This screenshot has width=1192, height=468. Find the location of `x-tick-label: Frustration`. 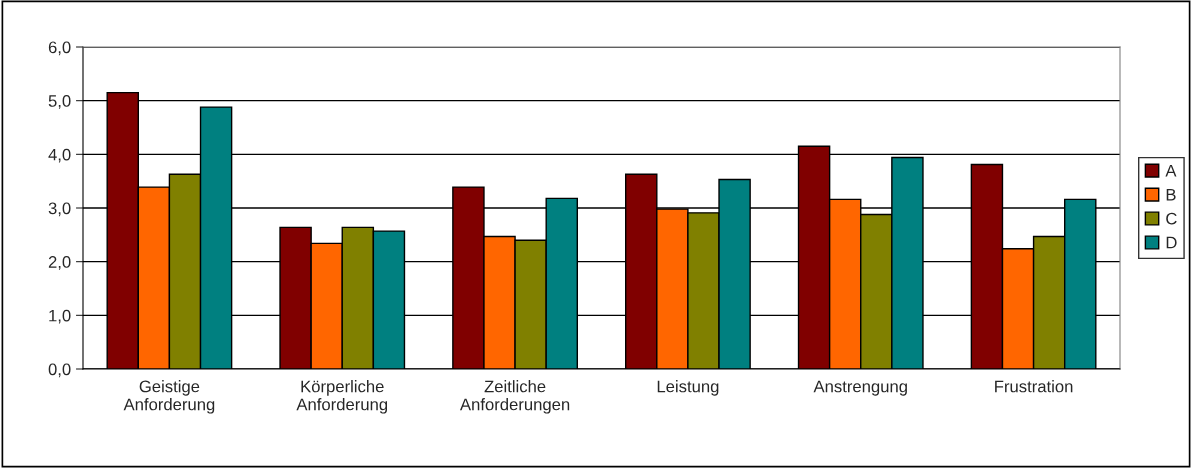

x-tick-label: Frustration is located at coordinates (1034, 386).